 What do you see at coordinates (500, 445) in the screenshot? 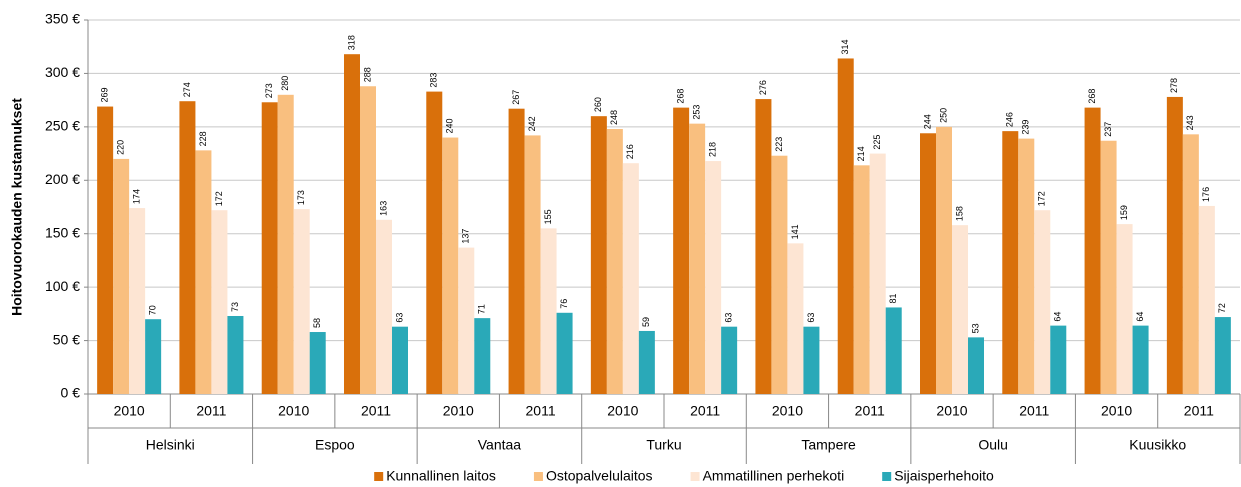
I see `group-label: Vantaa` at bounding box center [500, 445].